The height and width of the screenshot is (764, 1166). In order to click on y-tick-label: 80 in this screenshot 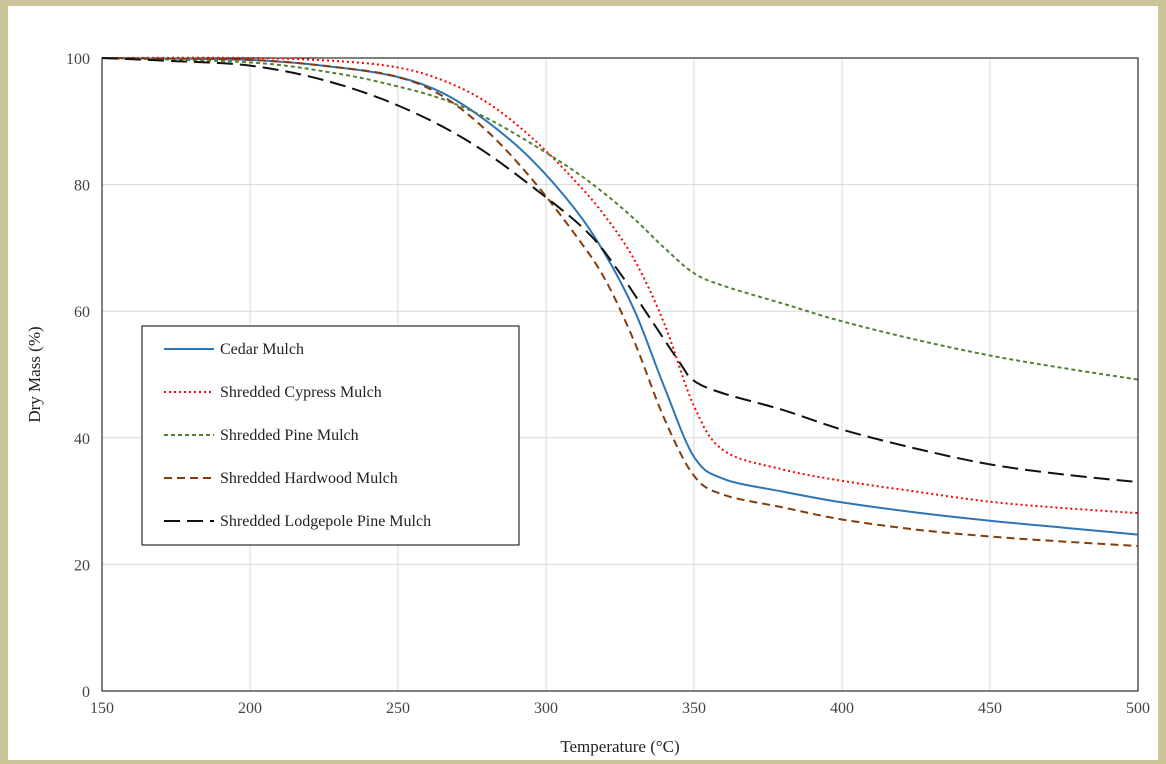, I will do `click(82, 186)`.